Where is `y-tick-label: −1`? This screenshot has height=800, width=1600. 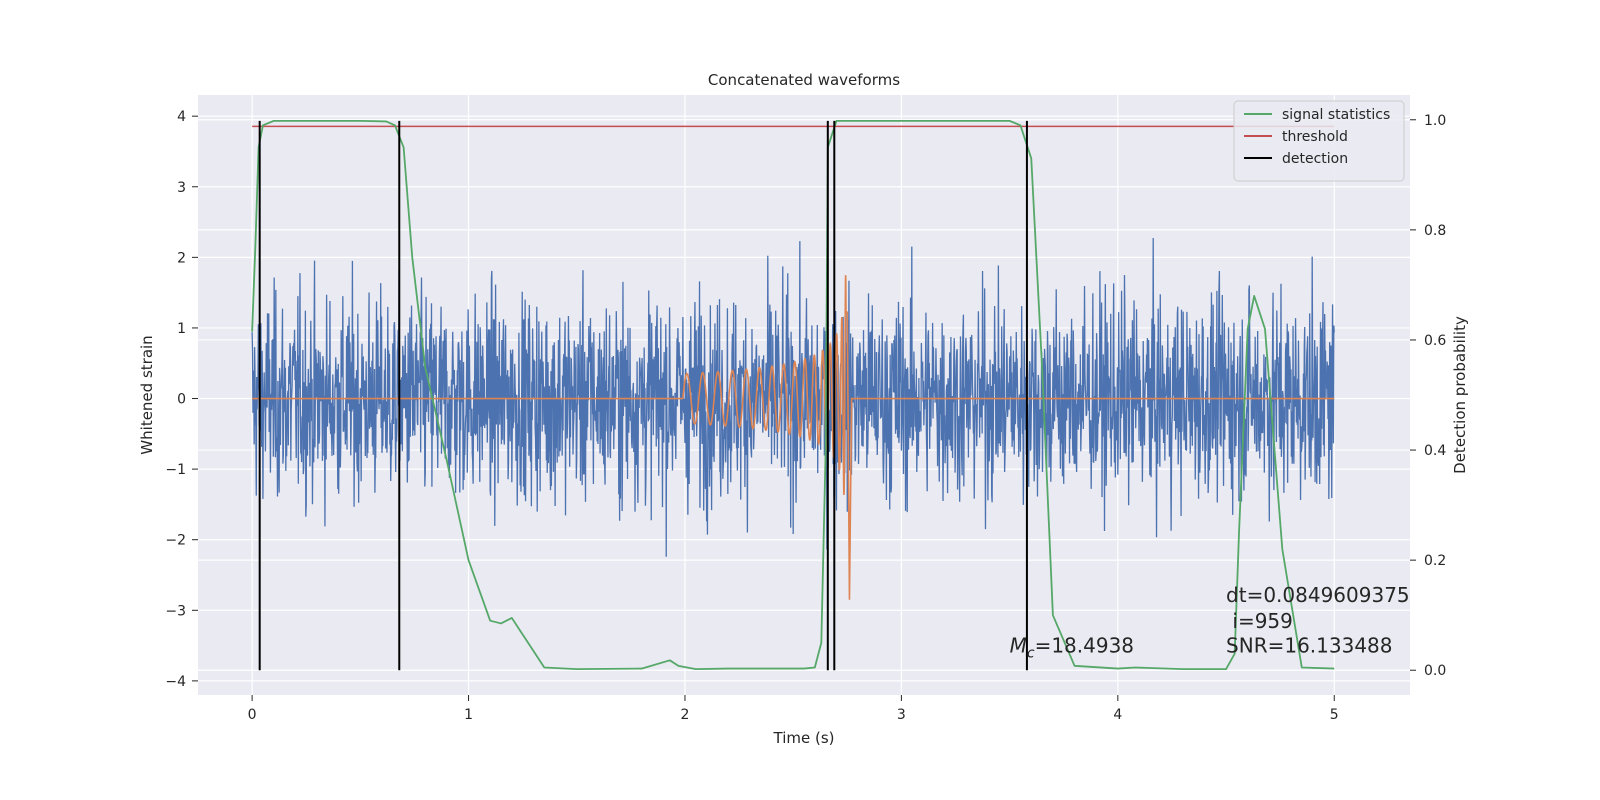
y-tick-label: −1 is located at coordinates (175, 470).